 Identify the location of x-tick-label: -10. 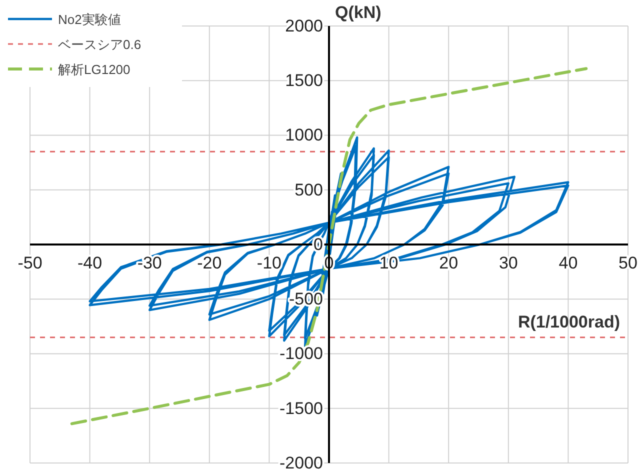
(269, 263).